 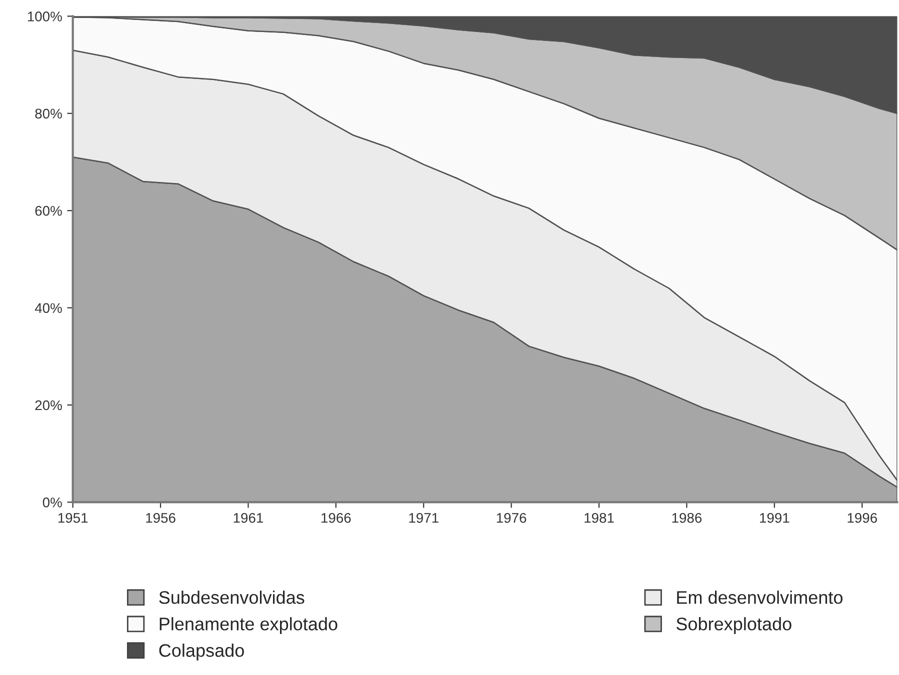 What do you see at coordinates (48, 211) in the screenshot?
I see `y-tick-label: 60%` at bounding box center [48, 211].